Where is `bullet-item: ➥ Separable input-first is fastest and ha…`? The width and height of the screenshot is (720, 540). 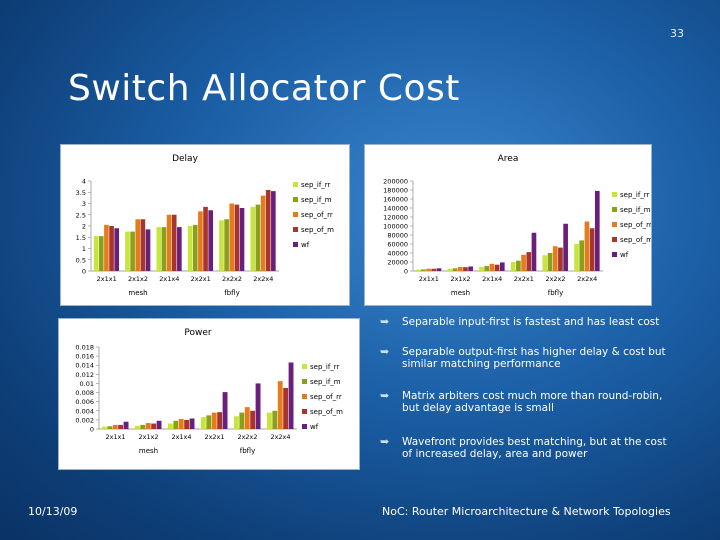 bullet-item: ➥ Separable input-first is fastest and ha… is located at coordinates (530, 322).